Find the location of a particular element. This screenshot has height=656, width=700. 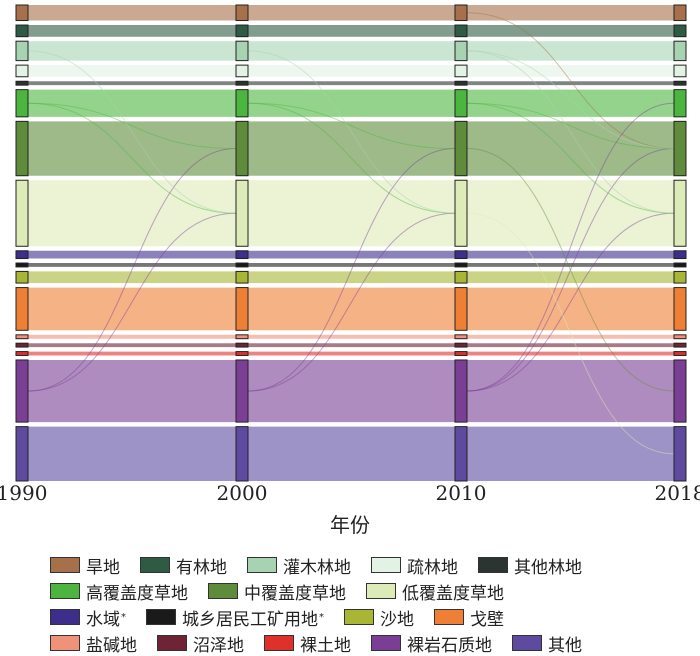

node-2018-城乡居民工矿用地 is located at coordinates (680, 265).